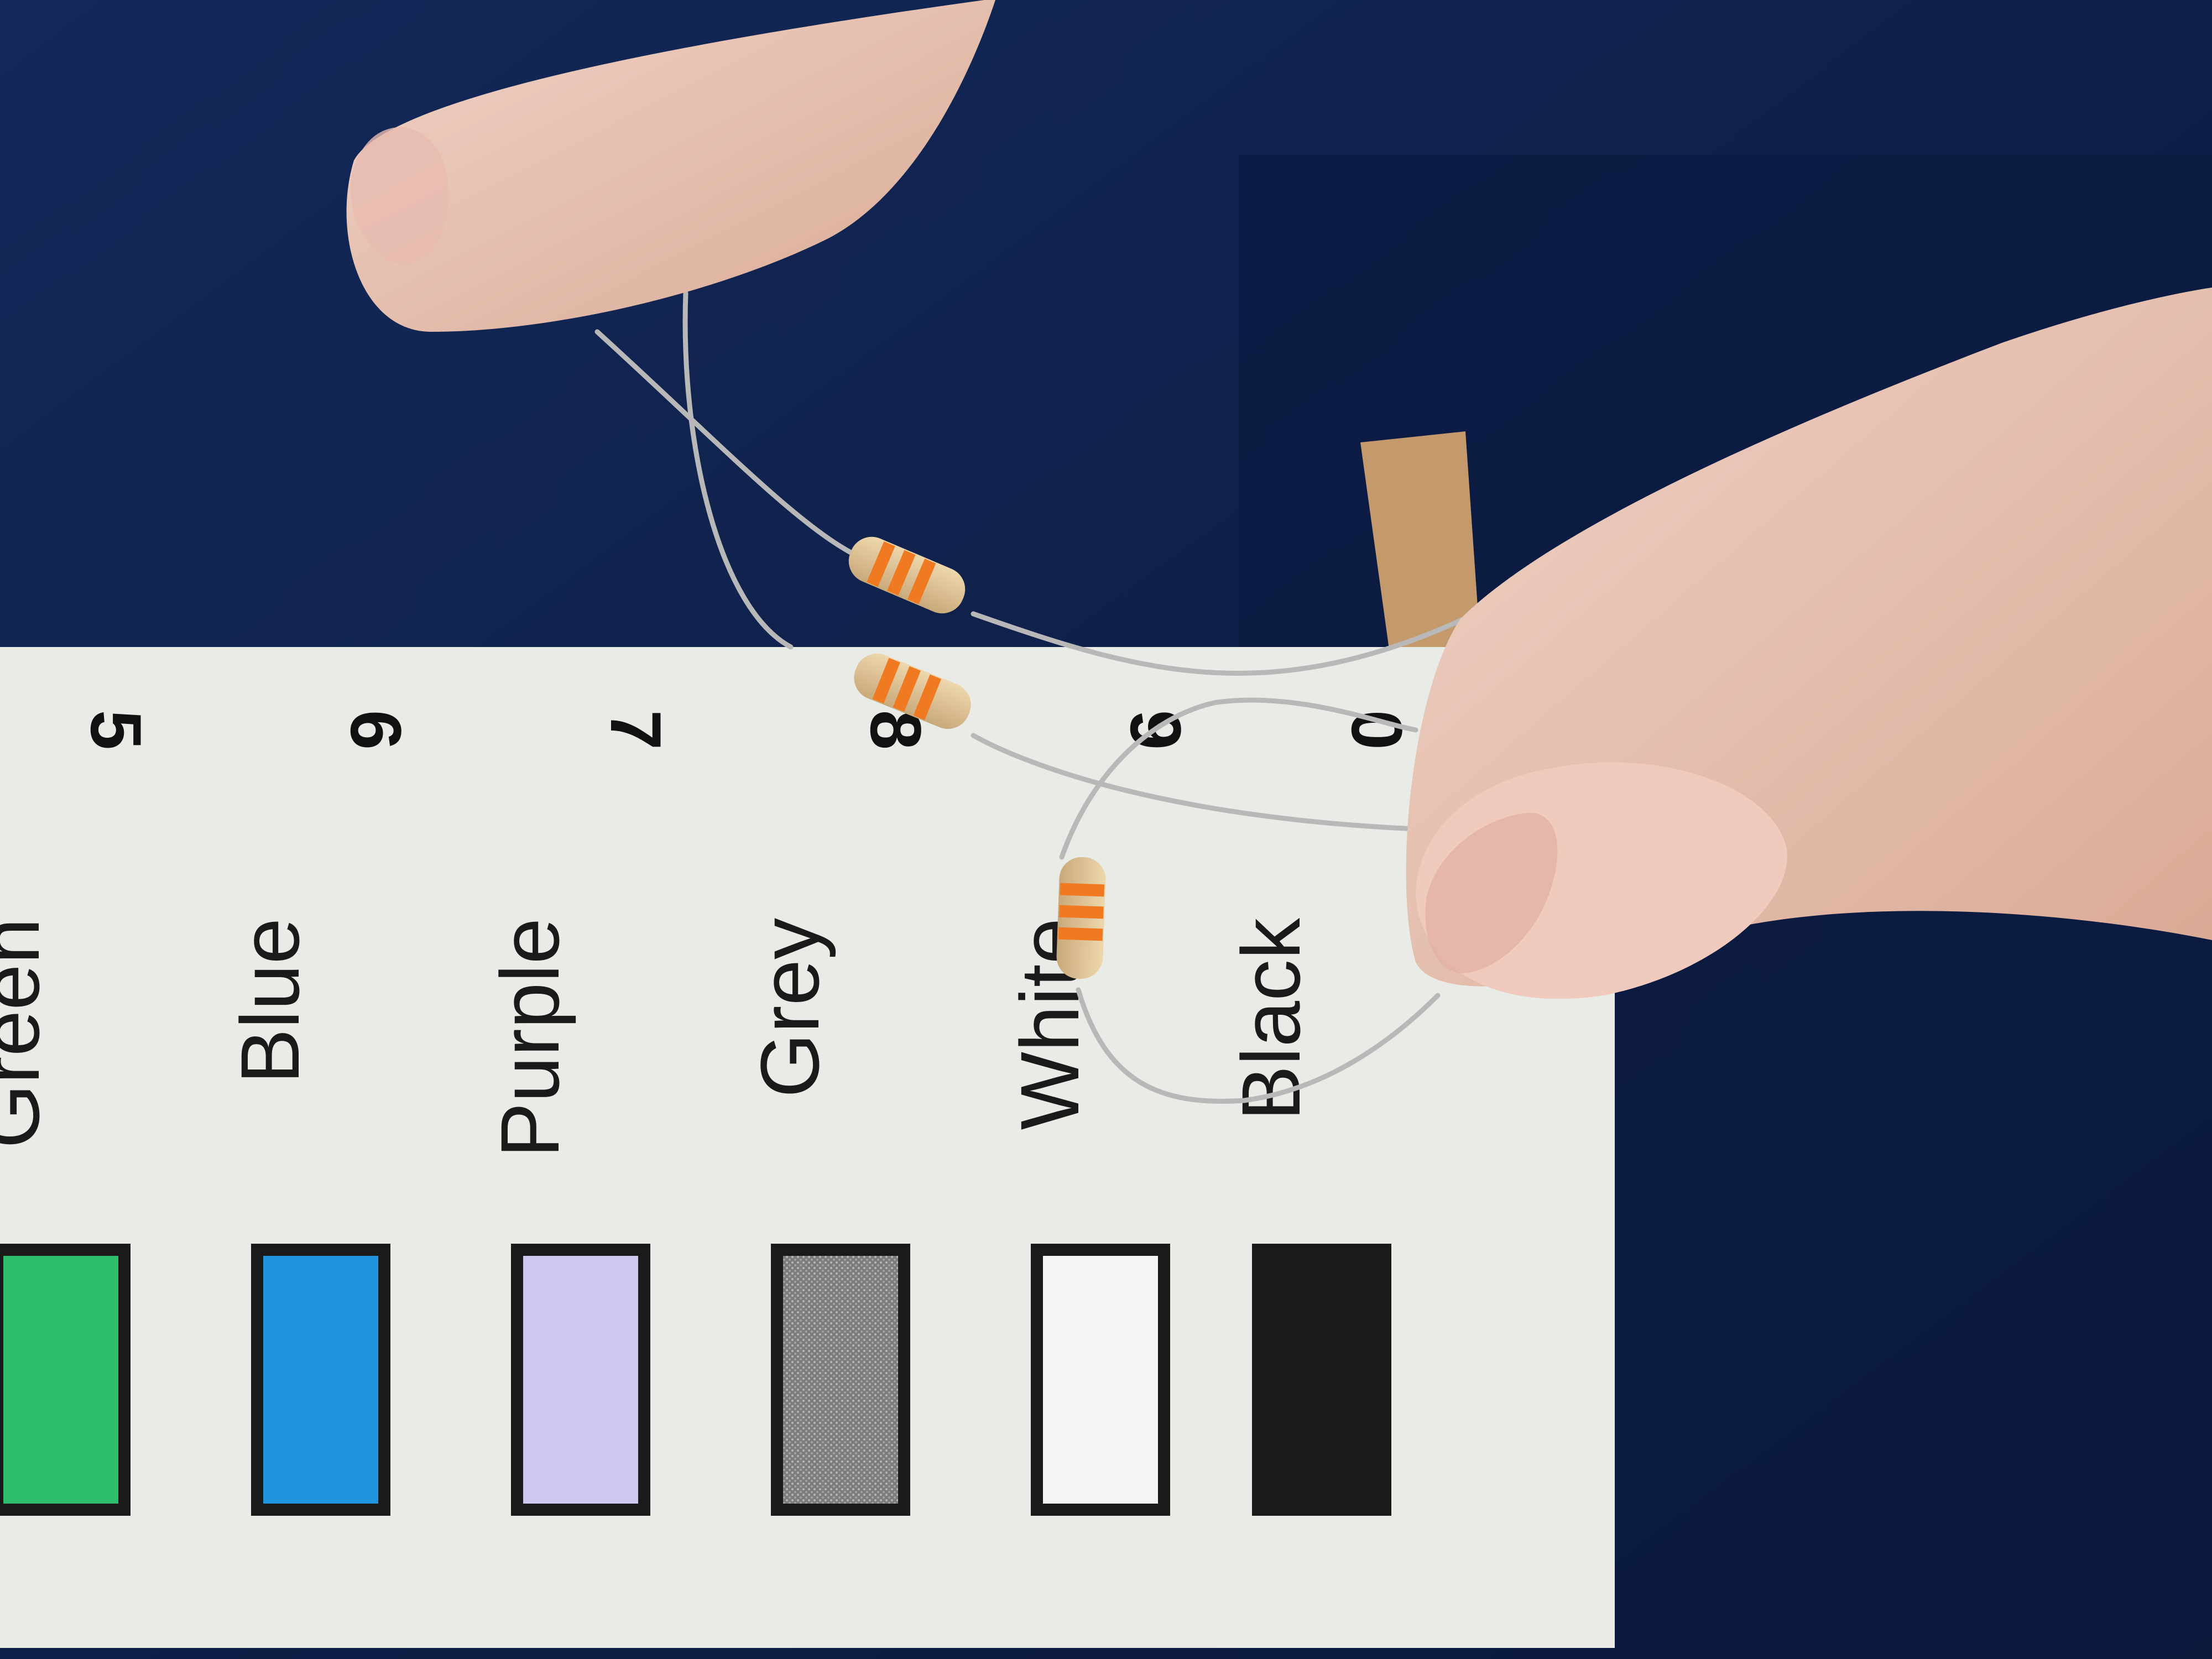 This screenshot has width=2212, height=1659. Describe the element at coordinates (790, 1008) in the screenshot. I see `color-name-grey: Grey` at that location.